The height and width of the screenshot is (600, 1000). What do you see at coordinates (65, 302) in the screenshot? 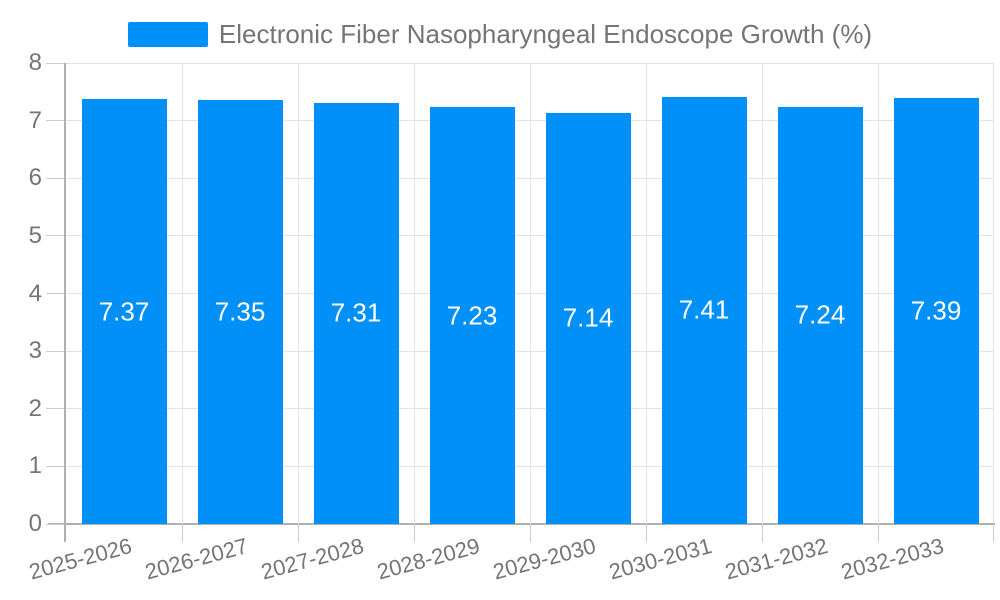
I see `y-axis-line` at bounding box center [65, 302].